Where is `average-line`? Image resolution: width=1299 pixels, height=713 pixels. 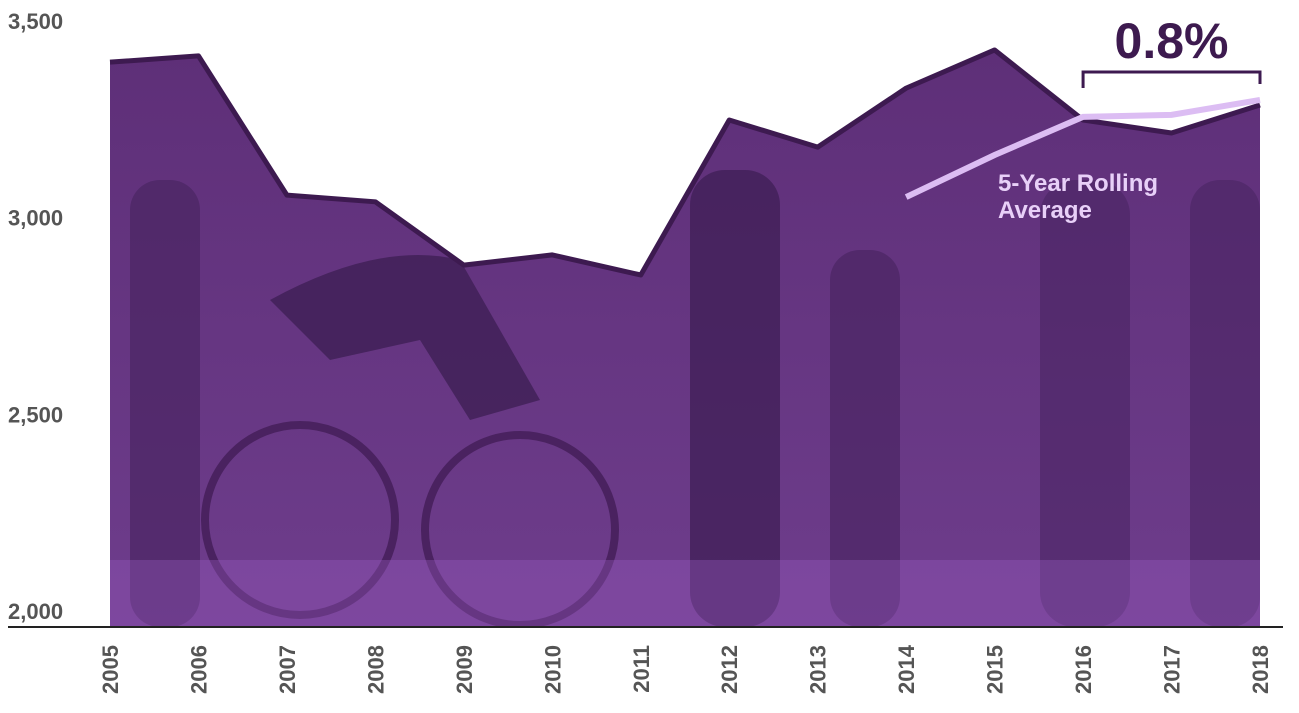 average-line is located at coordinates (1082, 148).